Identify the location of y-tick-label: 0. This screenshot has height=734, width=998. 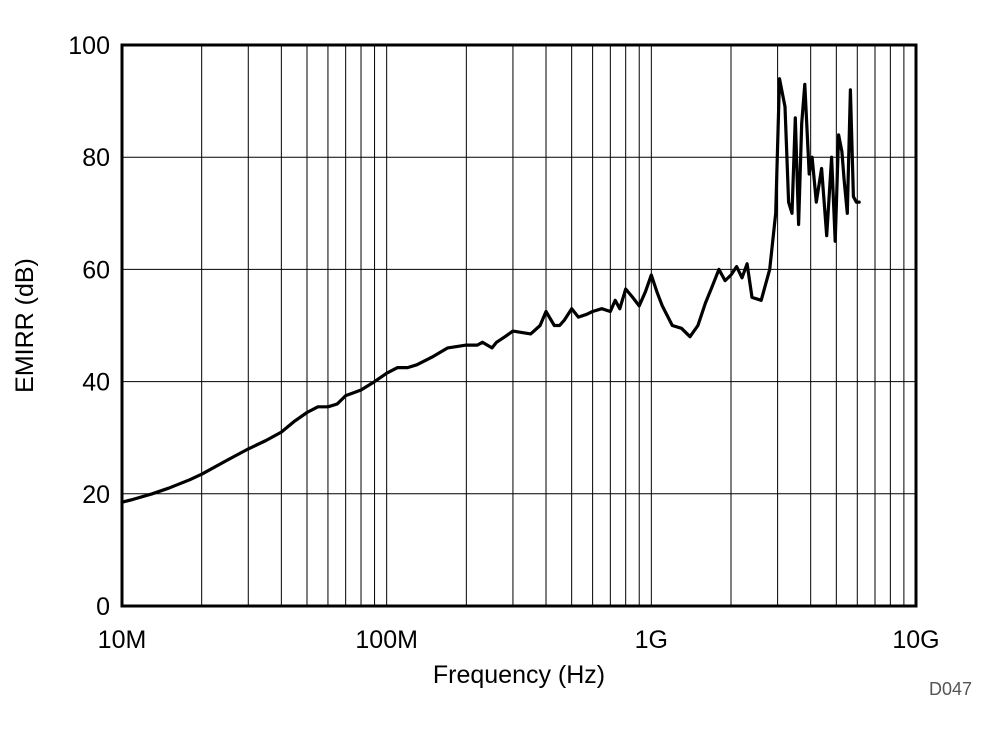
(103, 607).